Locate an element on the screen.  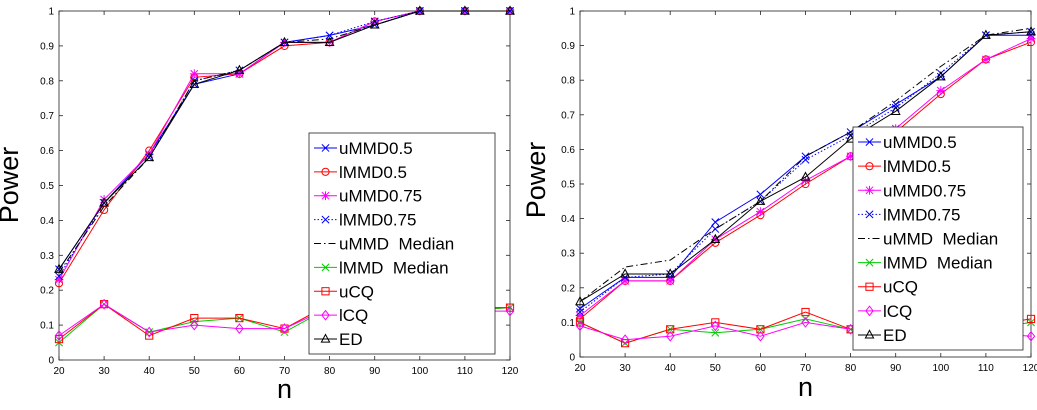
y-tick-label: 0.7 is located at coordinates (568, 115).